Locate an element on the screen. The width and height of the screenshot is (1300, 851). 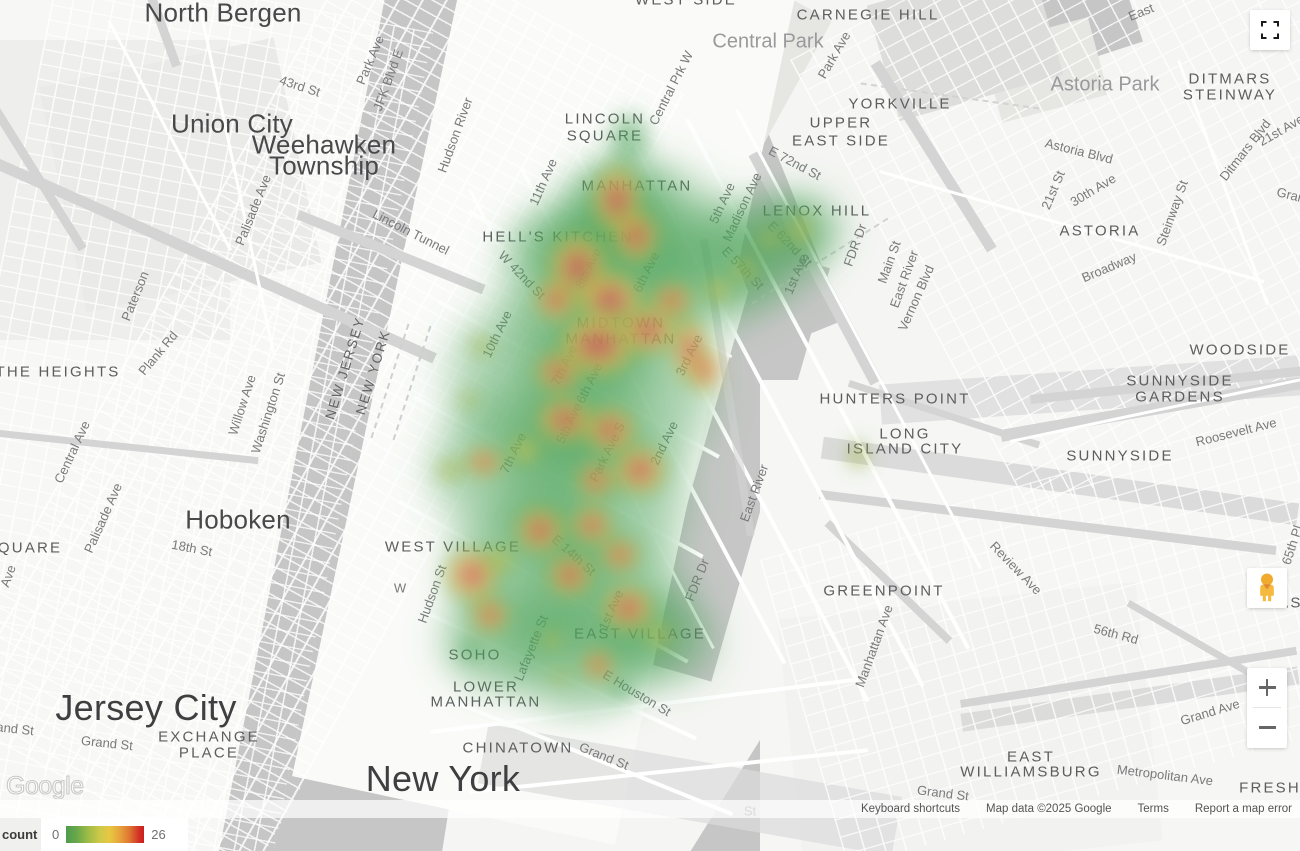
pegman-icon is located at coordinates (1267, 587).